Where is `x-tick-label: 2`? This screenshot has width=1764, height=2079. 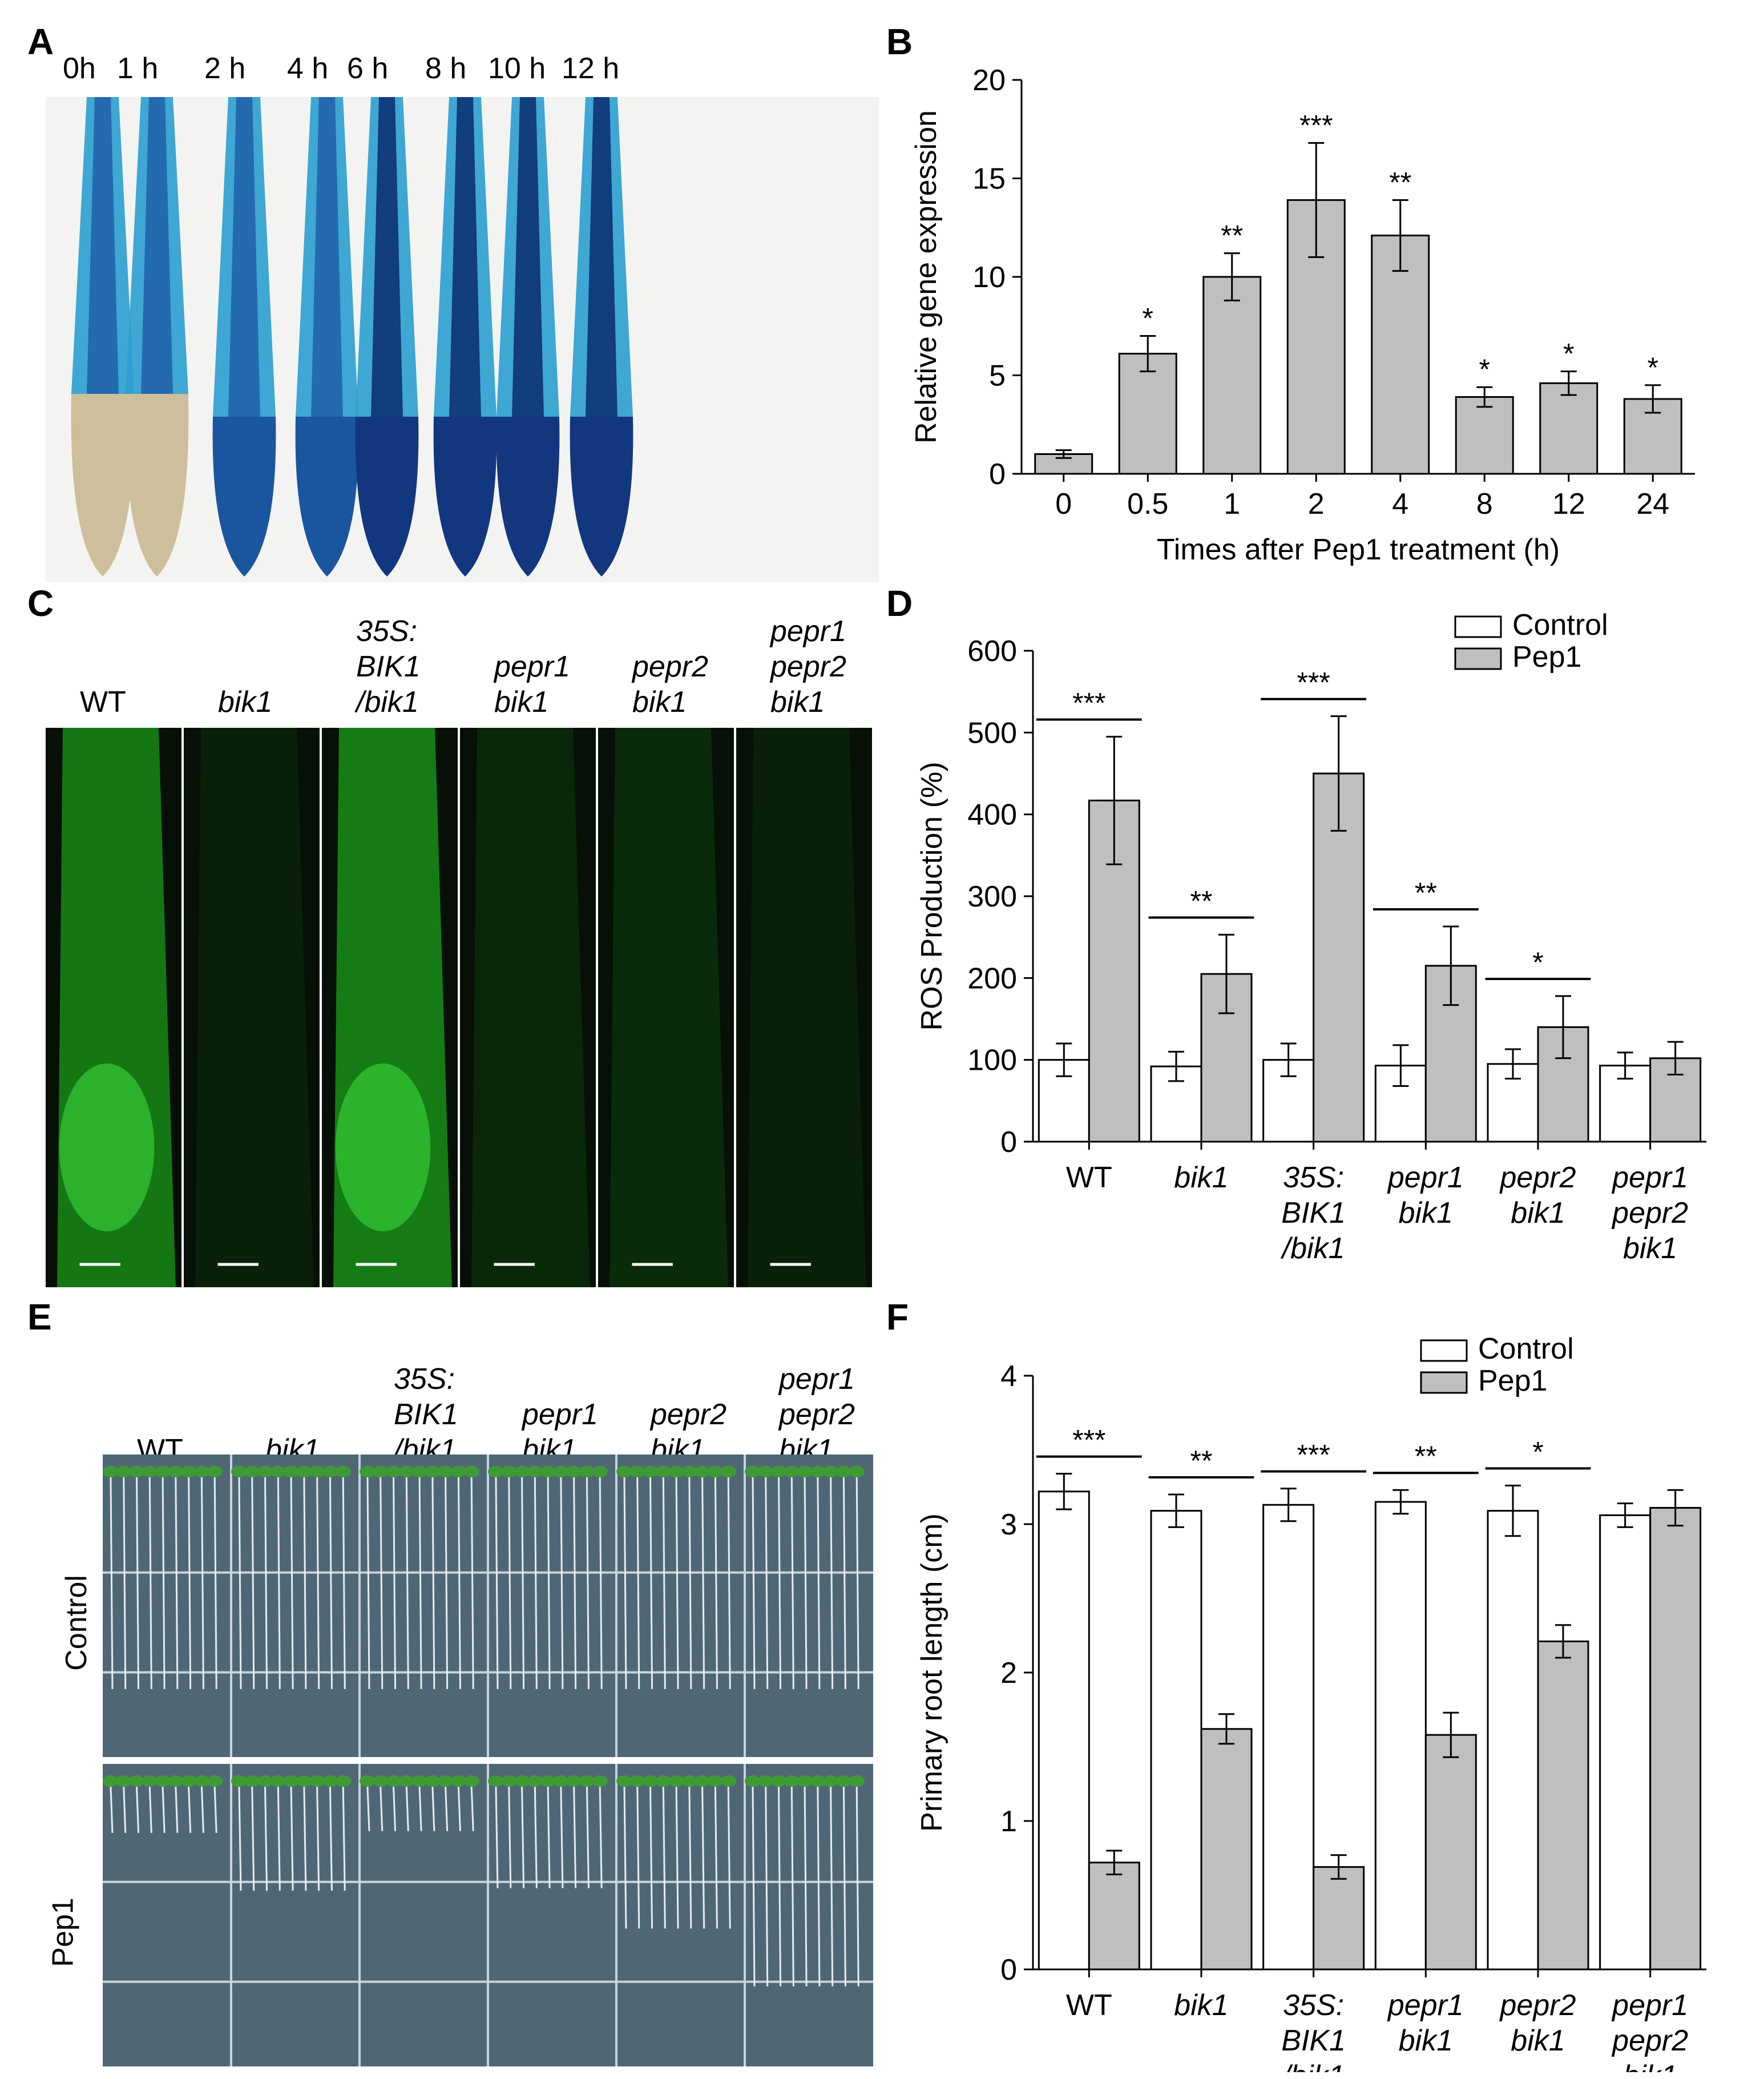 x-tick-label: 2 is located at coordinates (1316, 504).